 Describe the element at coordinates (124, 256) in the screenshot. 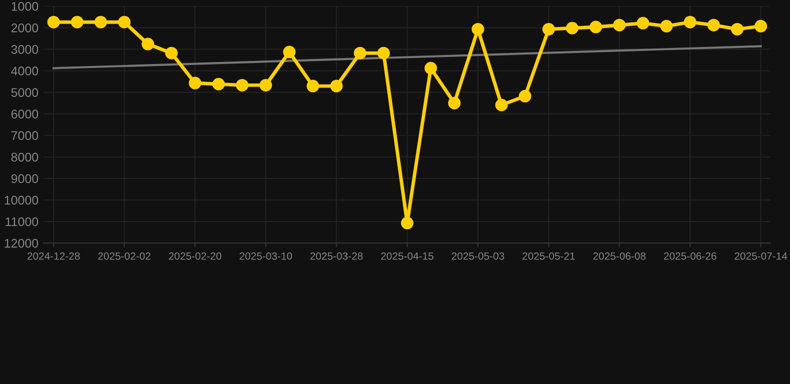

I see `x-tick-label: 2025-02-02` at that location.